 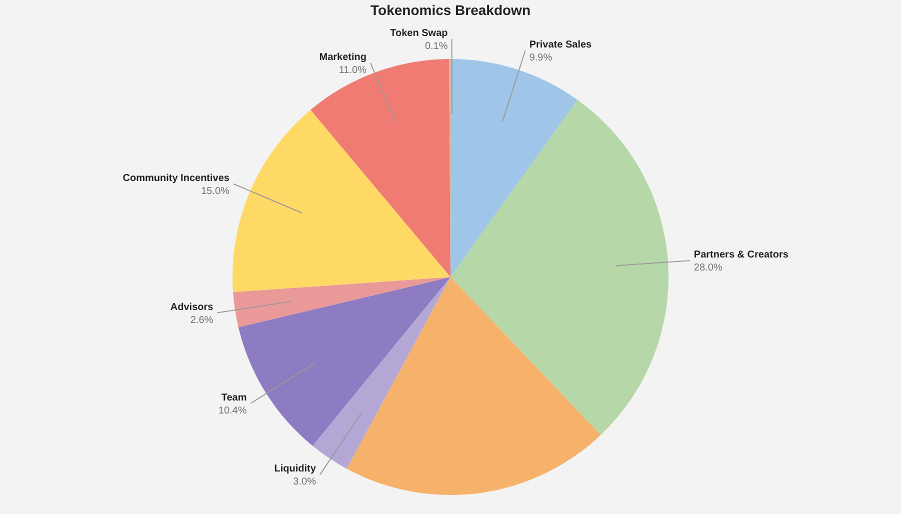 What do you see at coordinates (176, 178) in the screenshot?
I see `slice-label: Community Incentives` at bounding box center [176, 178].